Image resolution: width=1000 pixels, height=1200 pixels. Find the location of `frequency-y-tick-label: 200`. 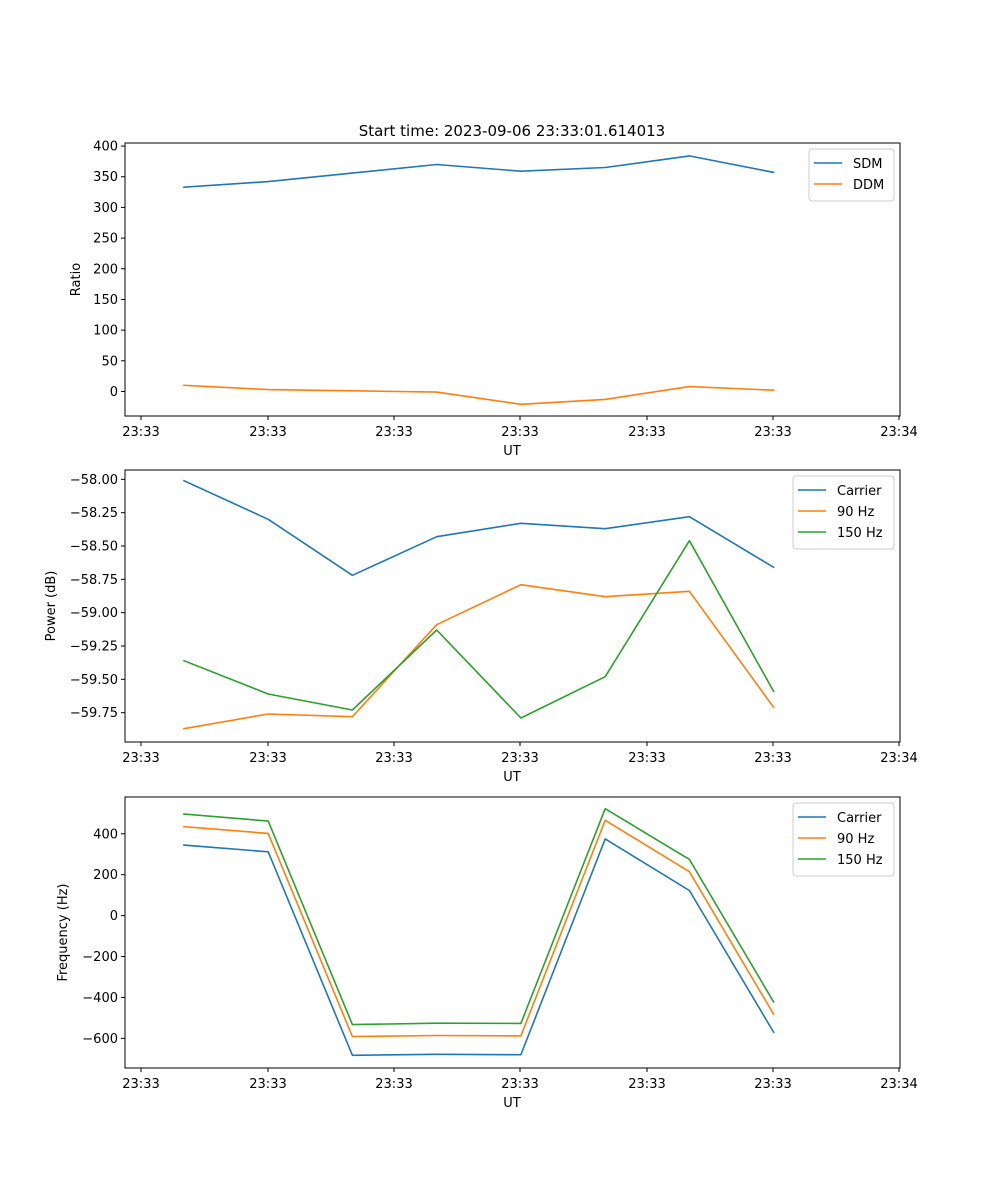

frequency-y-tick-label: 200 is located at coordinates (105, 875).